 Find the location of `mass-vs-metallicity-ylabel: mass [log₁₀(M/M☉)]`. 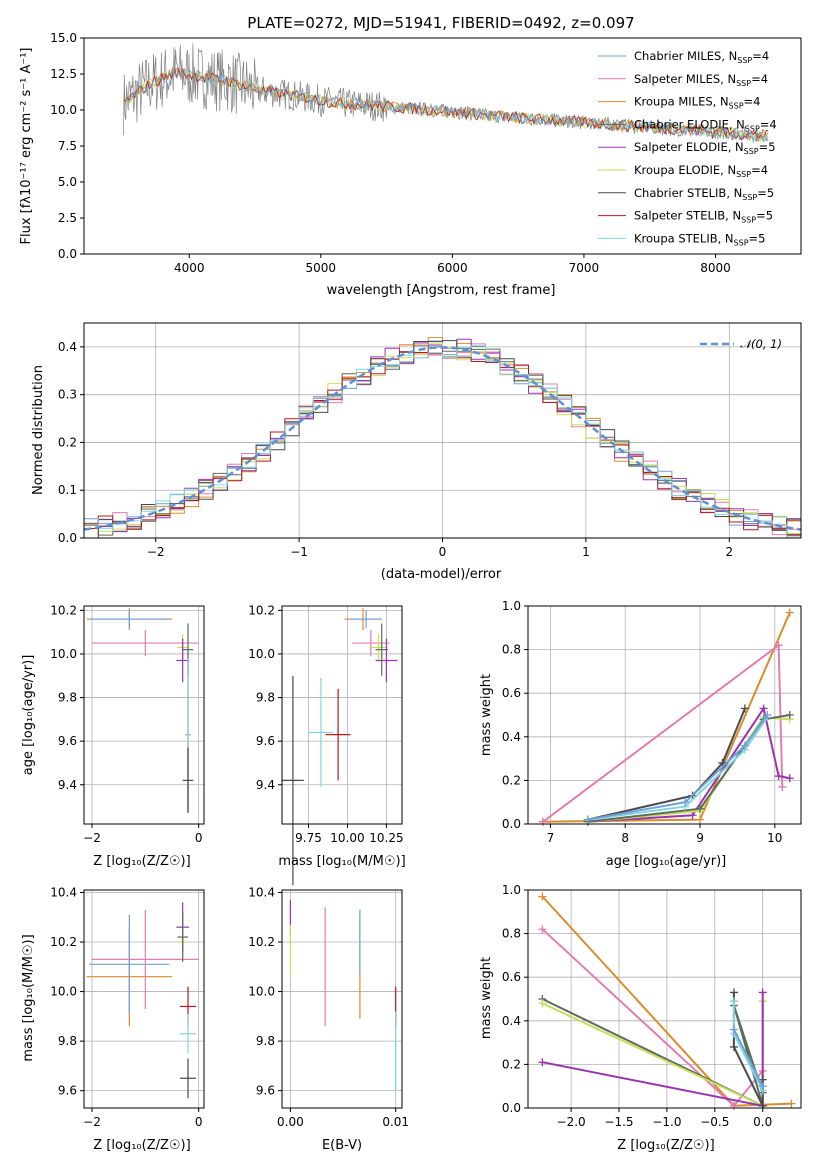

mass-vs-metallicity-ylabel: mass [log₁₀(M/M☉)] is located at coordinates (28, 997).